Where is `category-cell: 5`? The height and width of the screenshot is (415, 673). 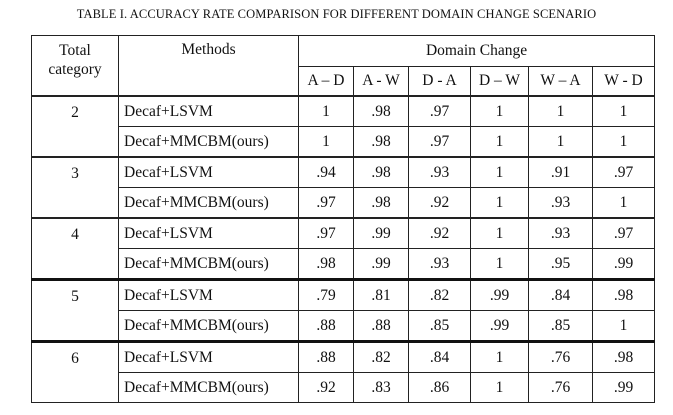
category-cell: 5 is located at coordinates (75, 310).